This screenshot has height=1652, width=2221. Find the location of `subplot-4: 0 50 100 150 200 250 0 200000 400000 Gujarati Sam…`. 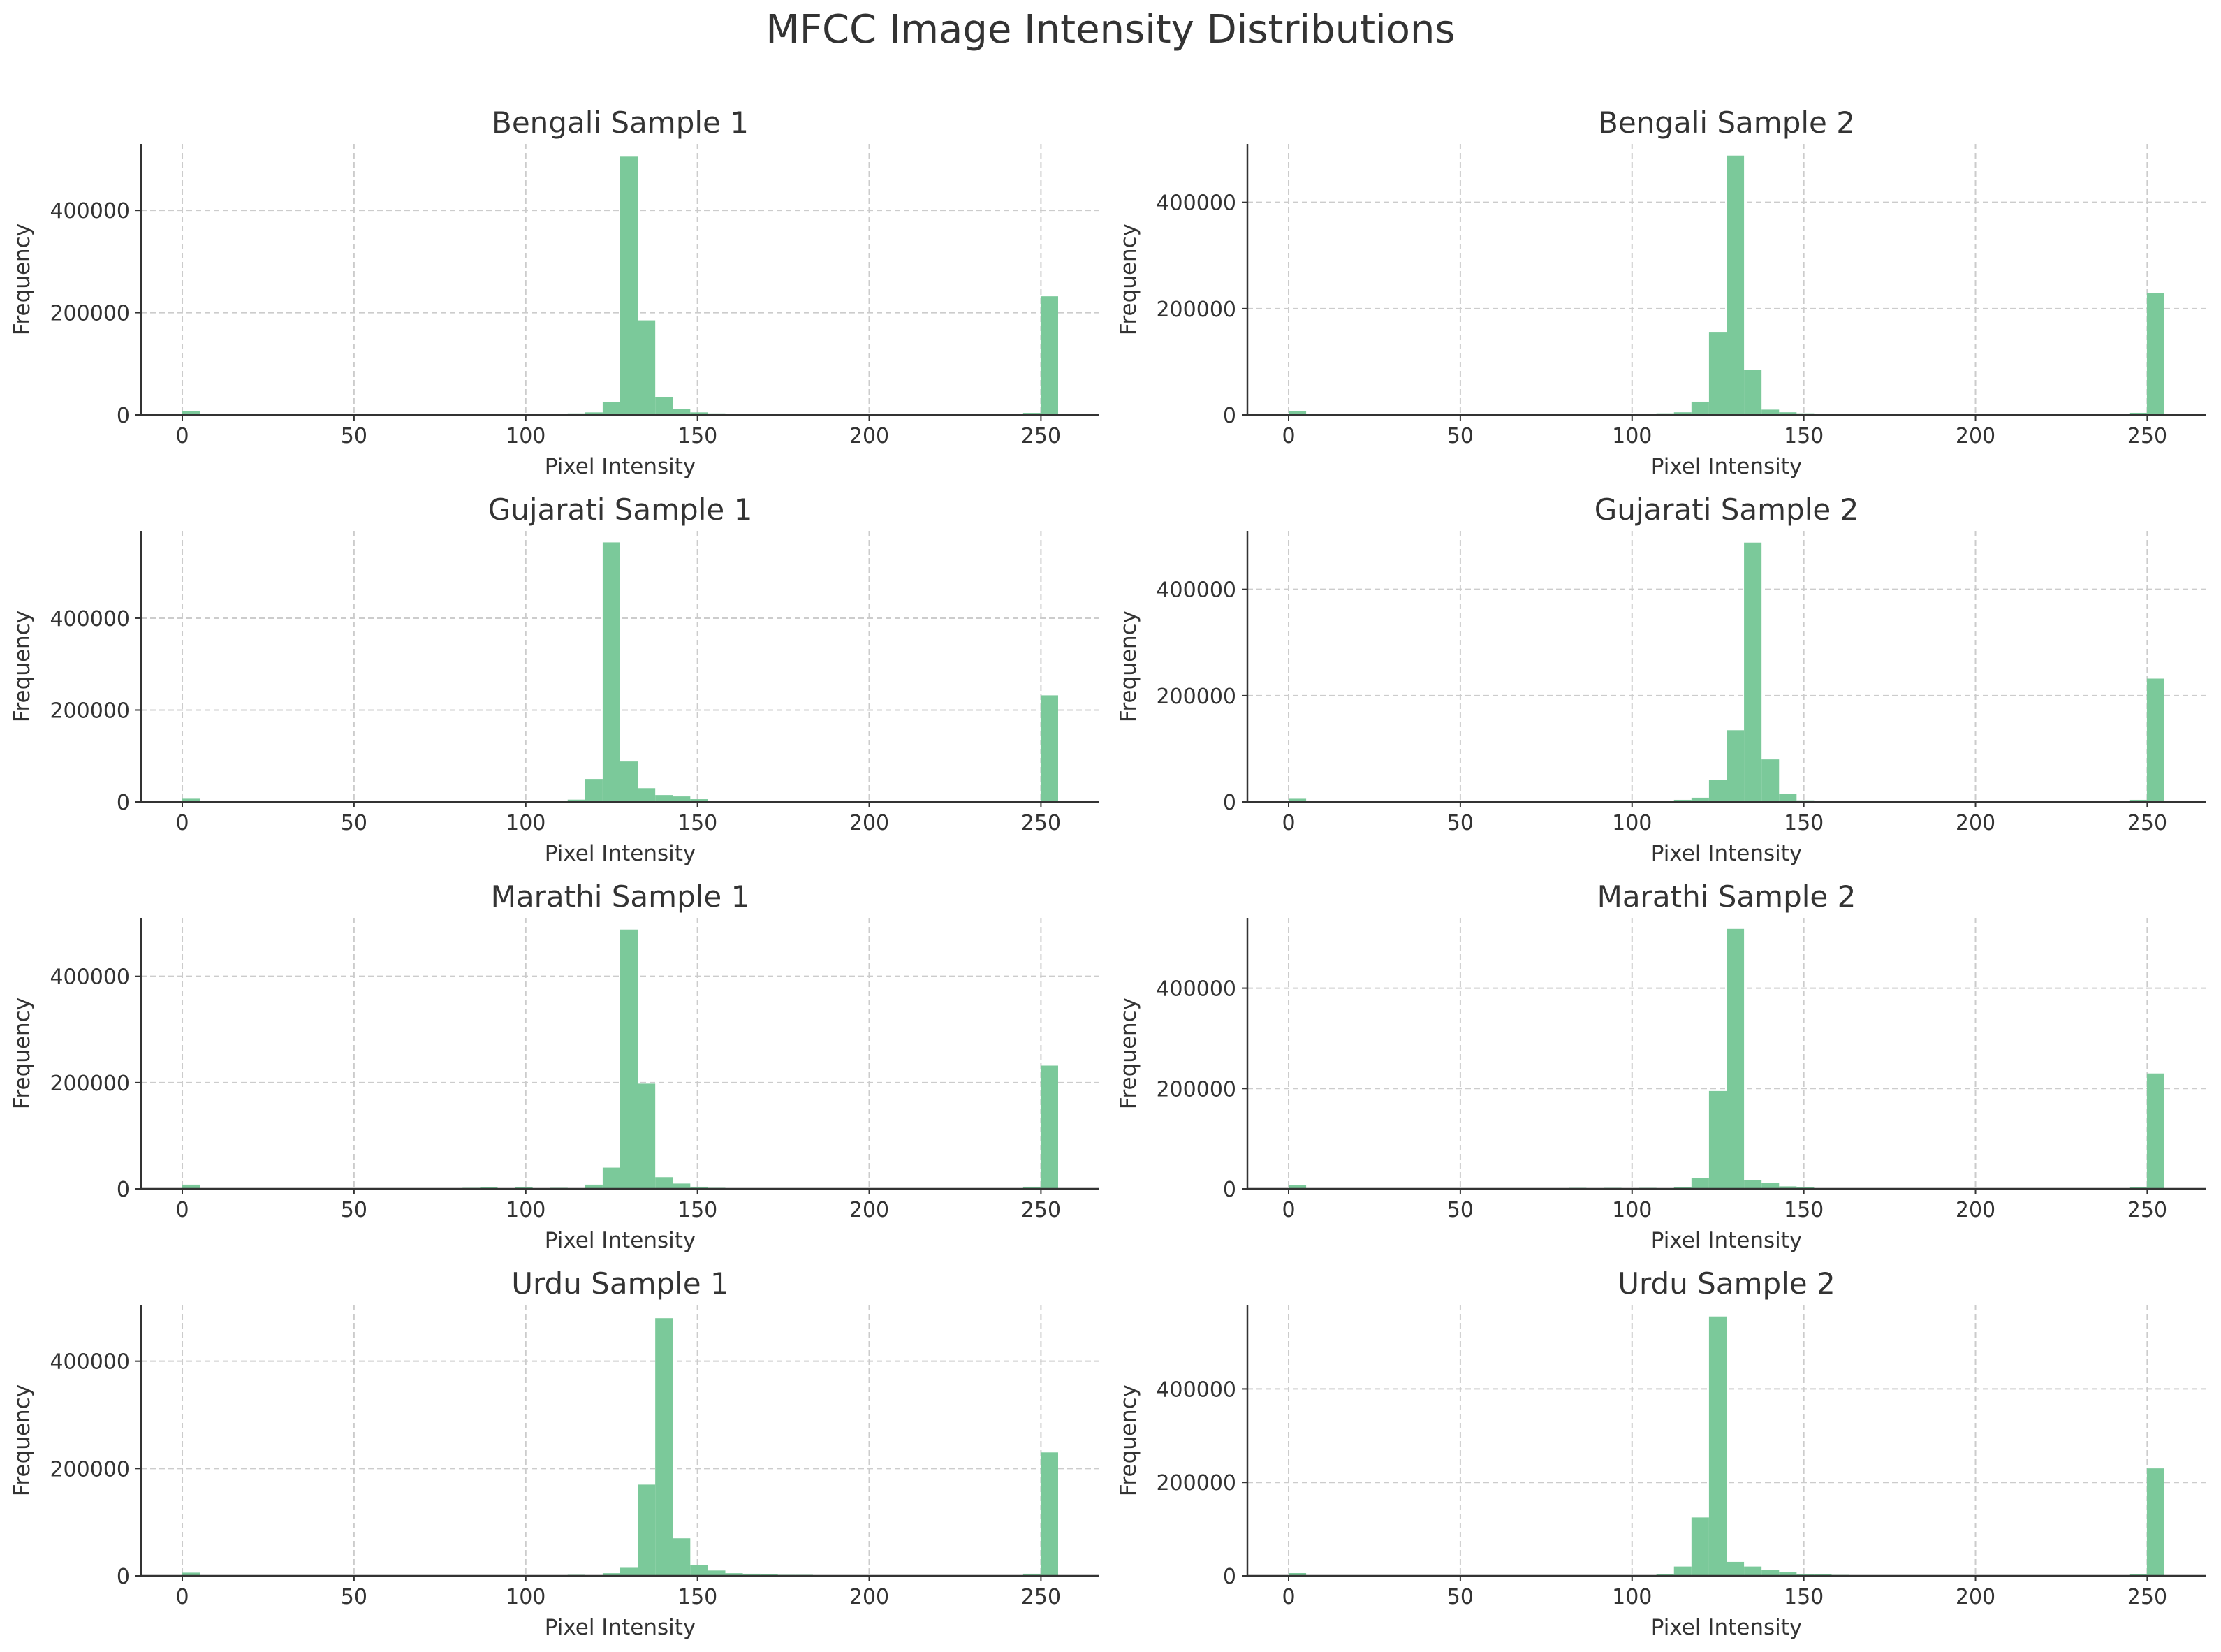

subplot-4: 0 50 100 150 200 250 0 200000 400000 Gujarati Sam… is located at coordinates (1661, 679).